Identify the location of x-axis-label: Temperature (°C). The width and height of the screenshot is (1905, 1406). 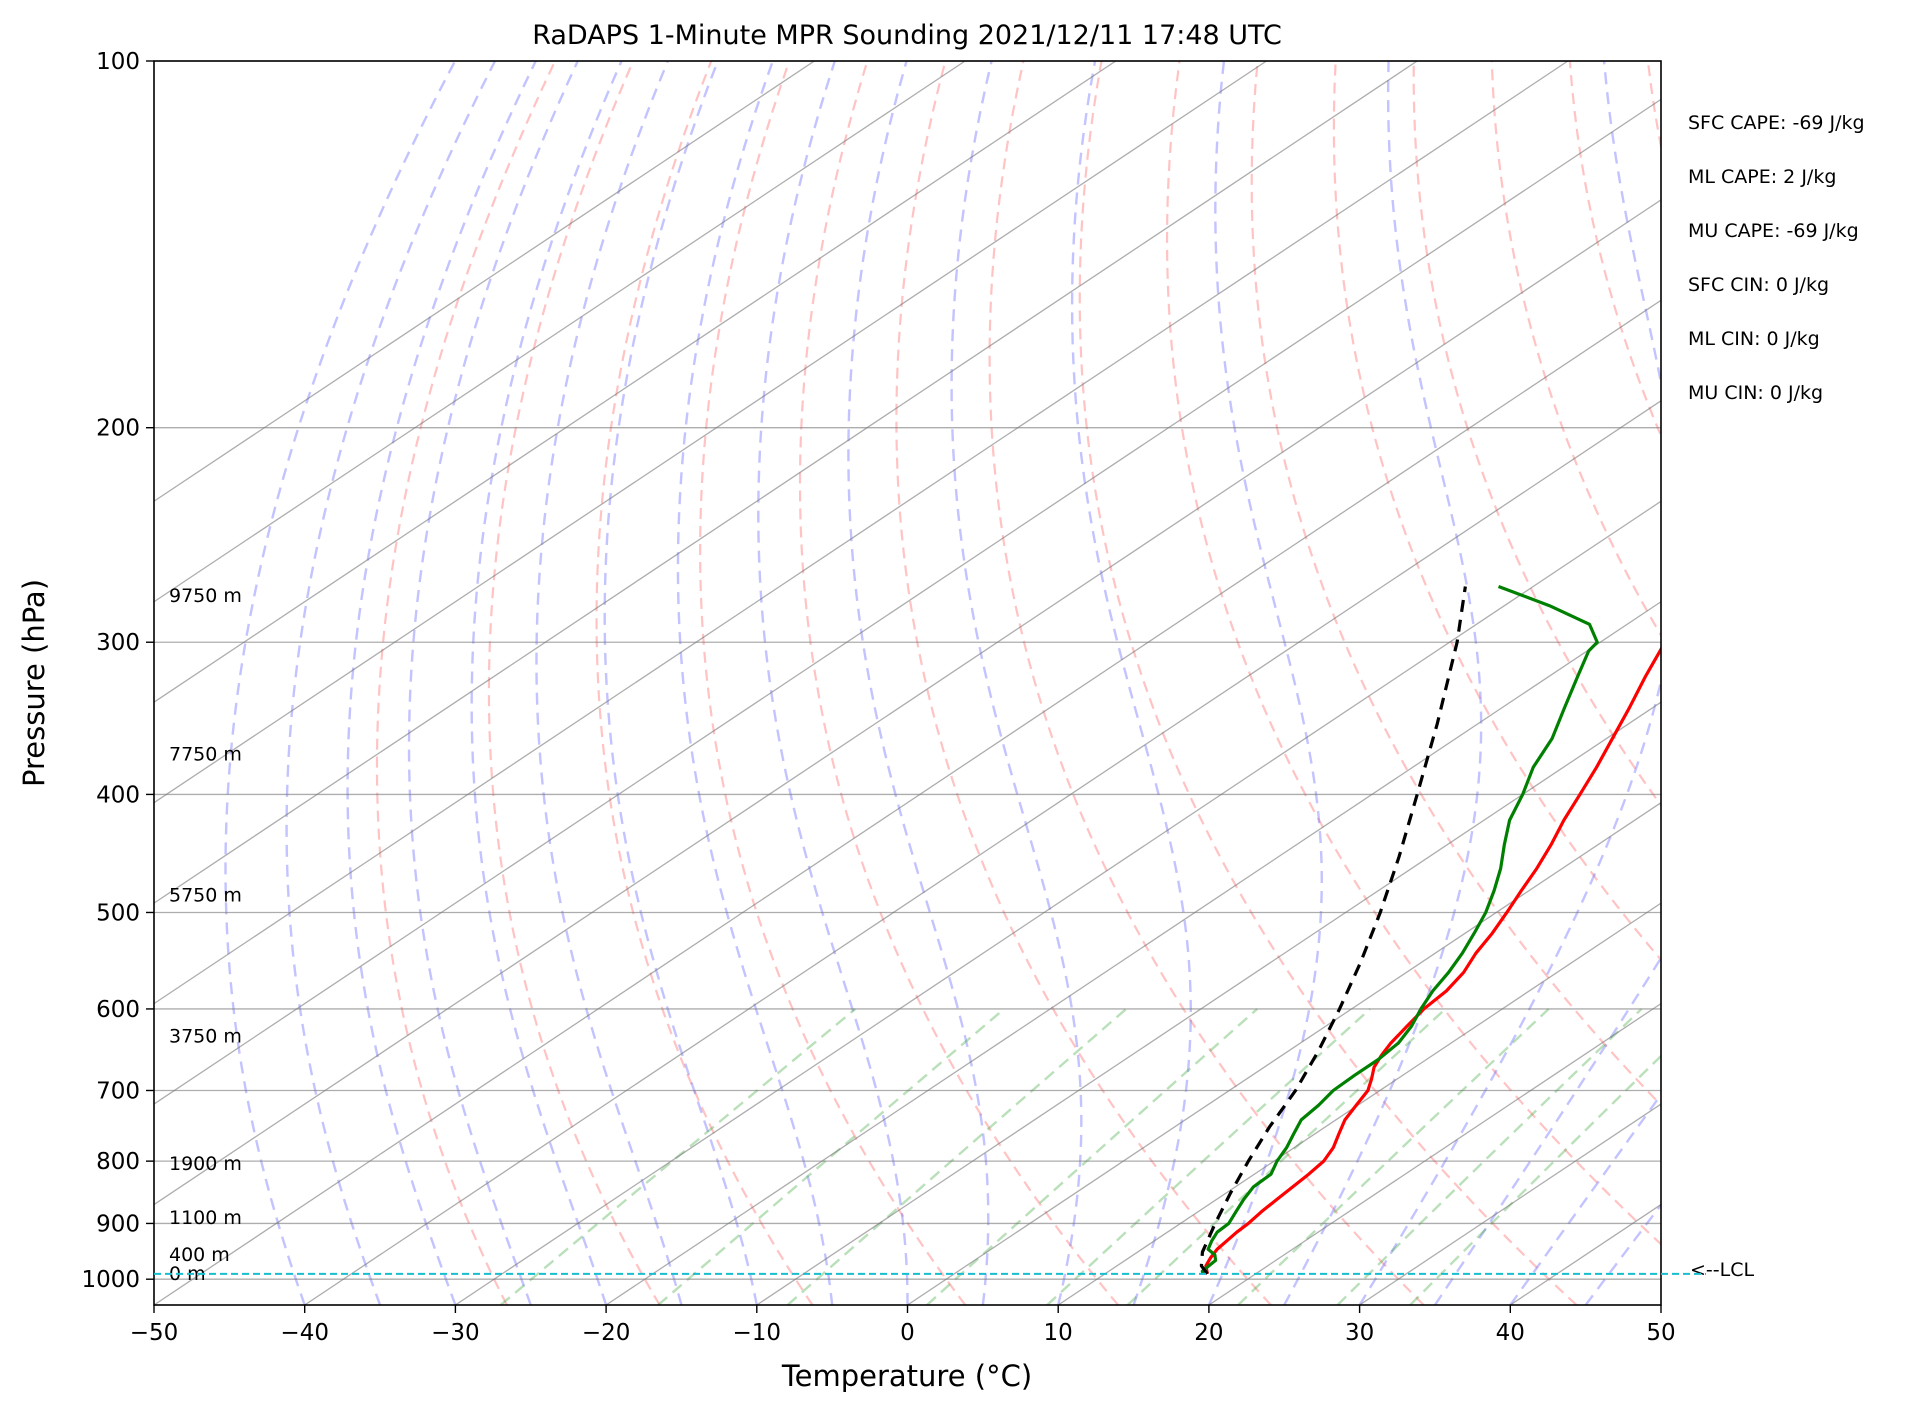
(906, 1376).